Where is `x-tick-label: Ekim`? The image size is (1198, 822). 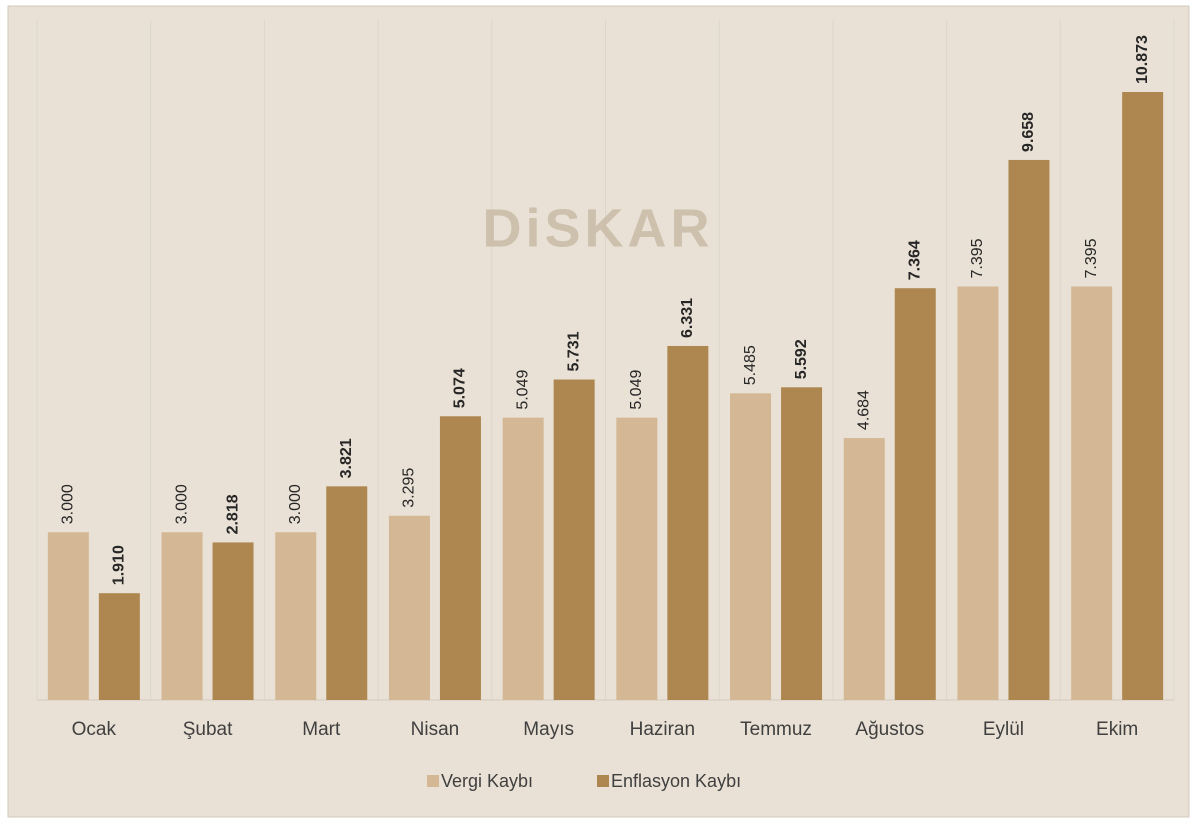 x-tick-label: Ekim is located at coordinates (1117, 729).